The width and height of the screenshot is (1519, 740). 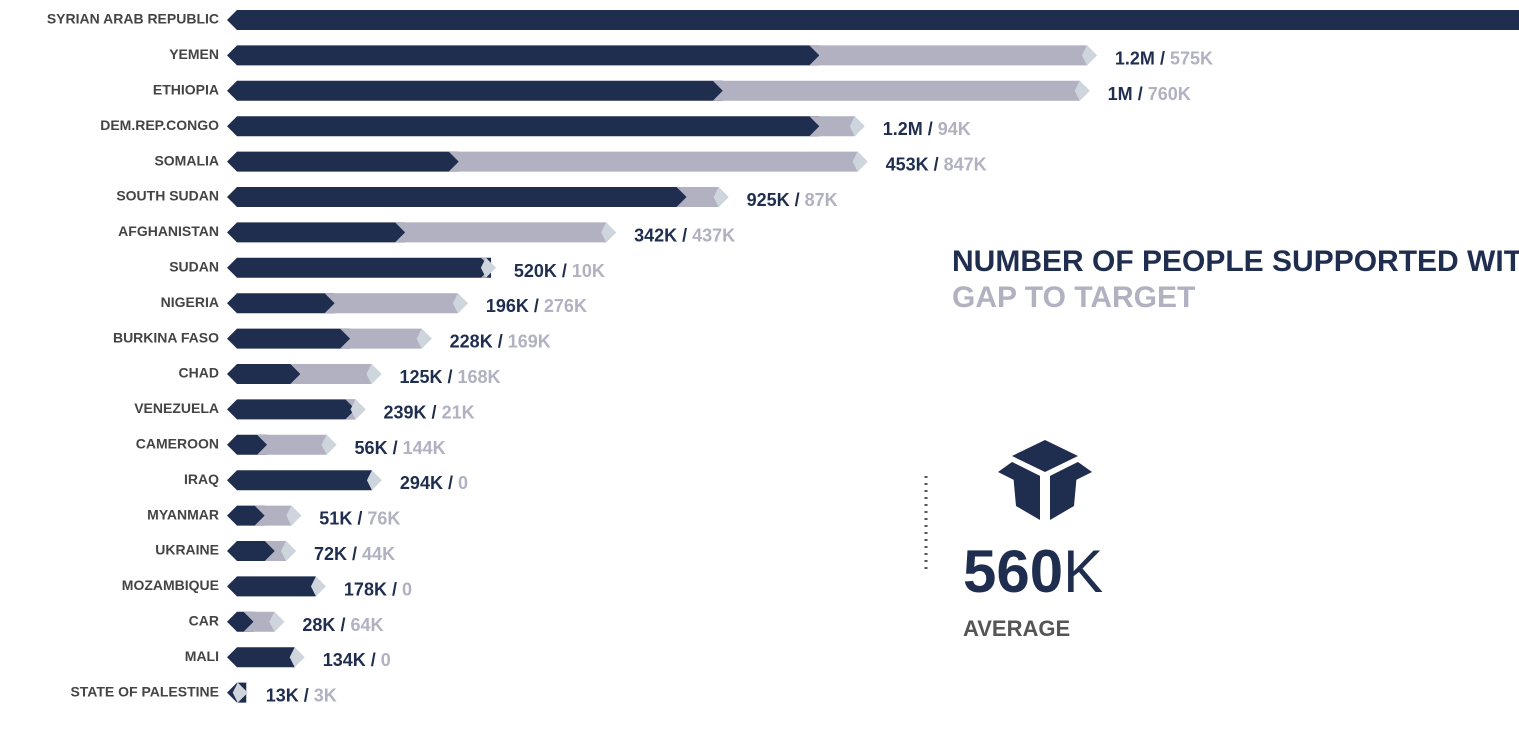 What do you see at coordinates (500, 341) in the screenshot?
I see `value-label: 228K/169K` at bounding box center [500, 341].